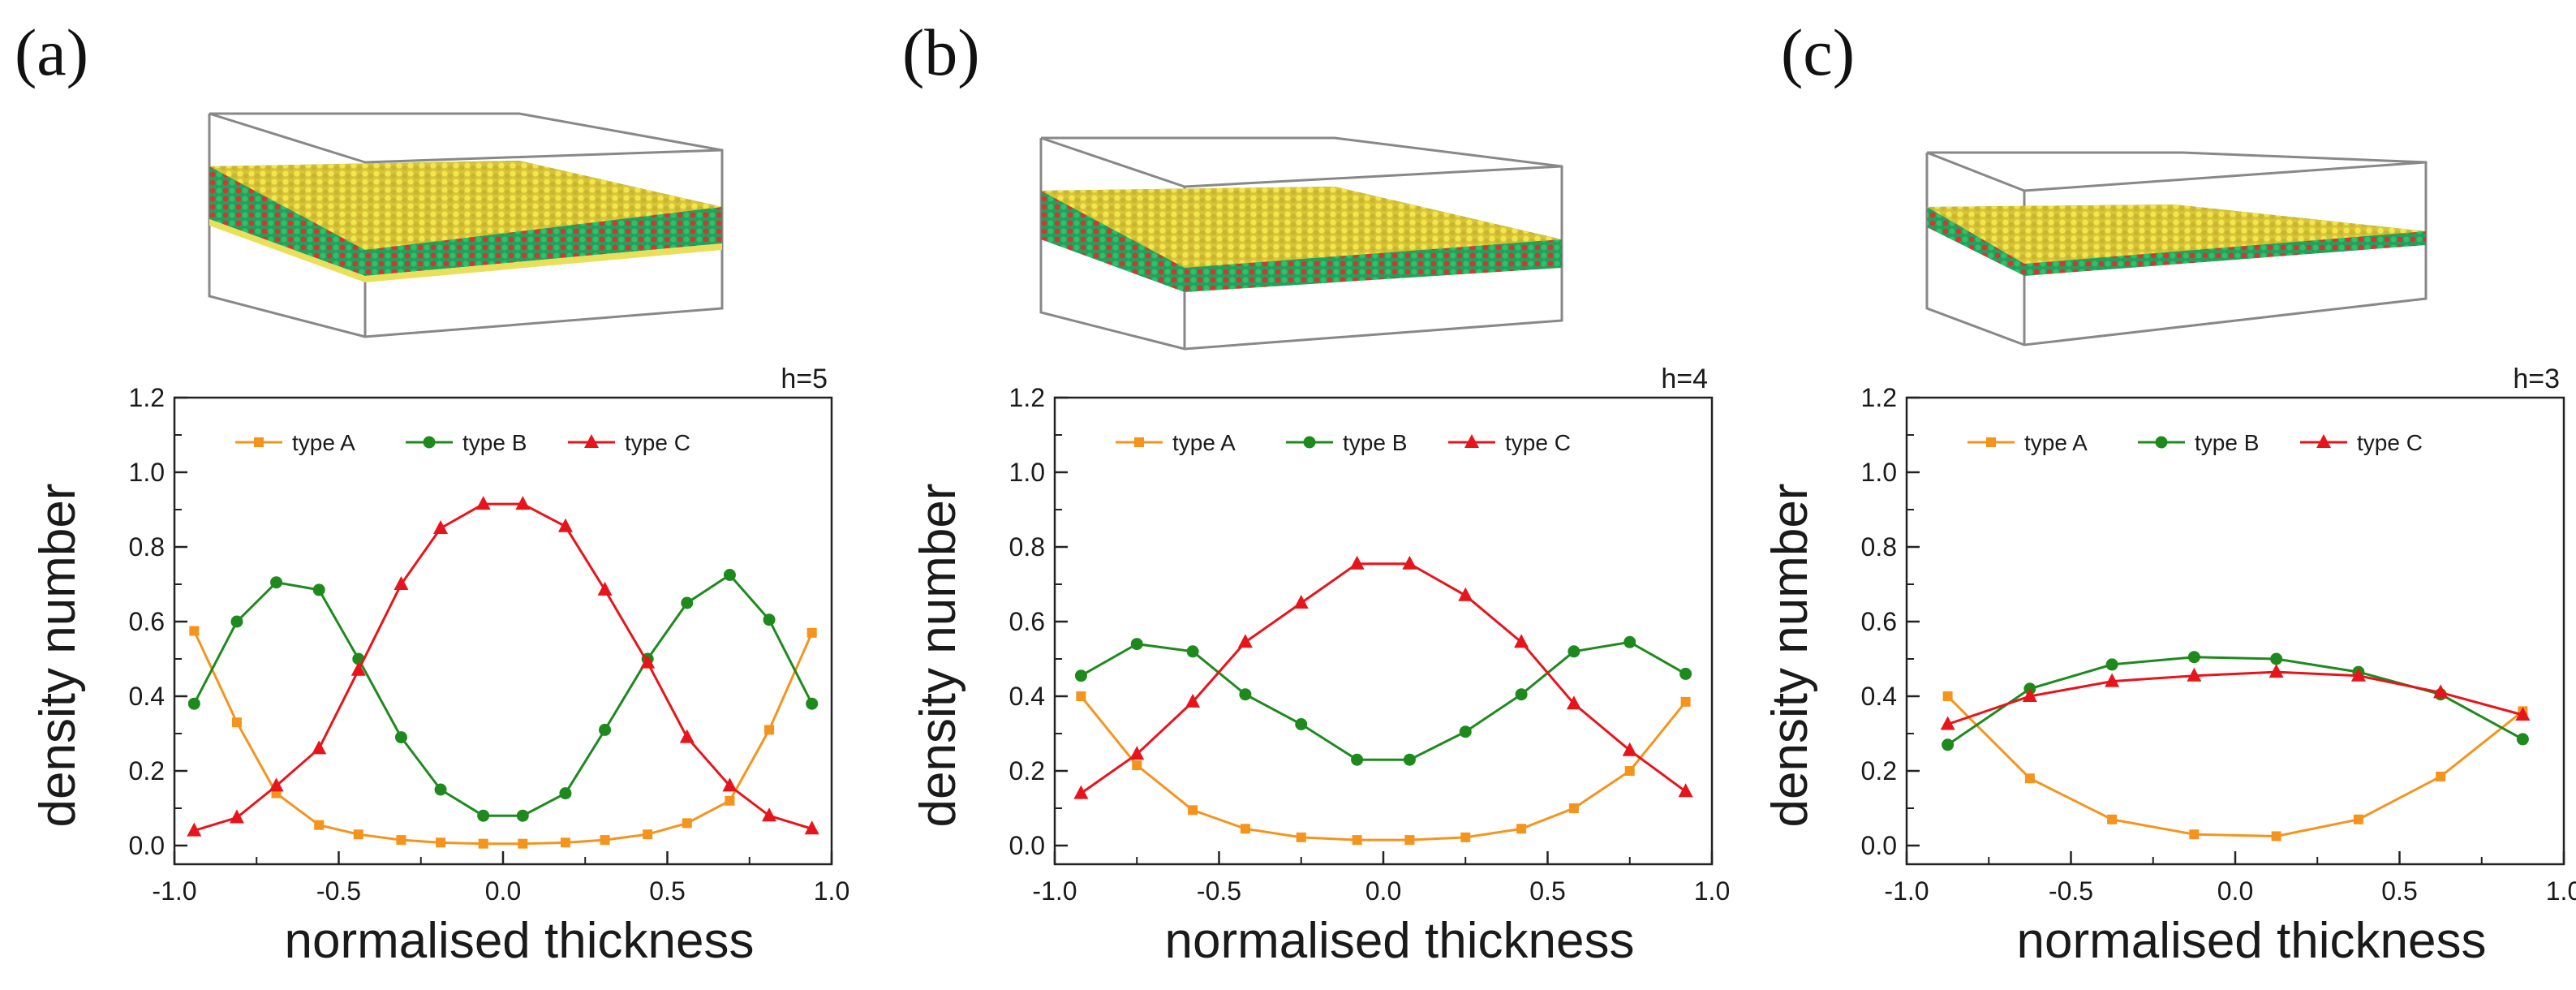  What do you see at coordinates (2536, 379) in the screenshot?
I see `h-label: h=3` at bounding box center [2536, 379].